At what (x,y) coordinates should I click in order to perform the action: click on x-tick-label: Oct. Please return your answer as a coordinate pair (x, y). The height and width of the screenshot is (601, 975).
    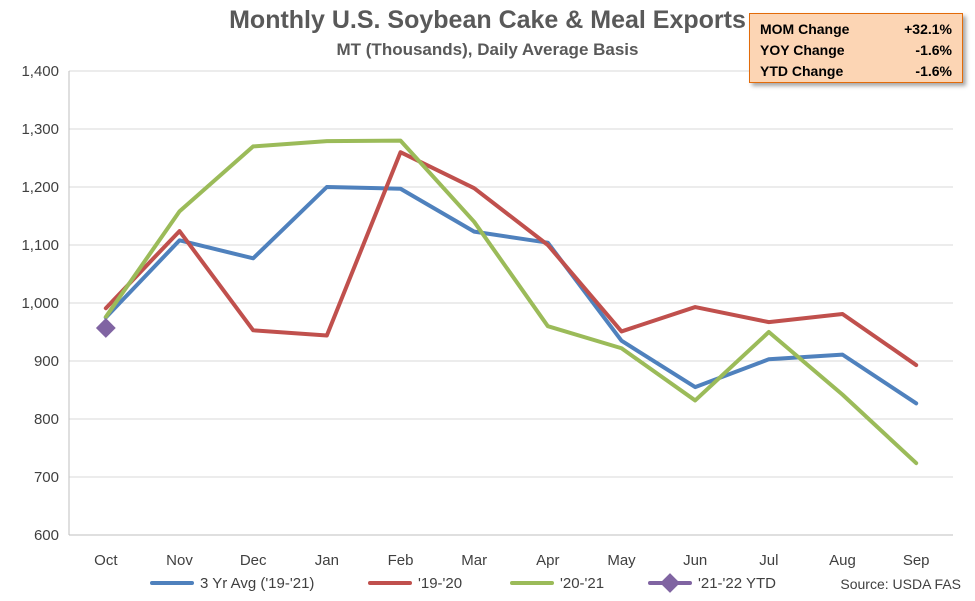
    Looking at the image, I should click on (106, 560).